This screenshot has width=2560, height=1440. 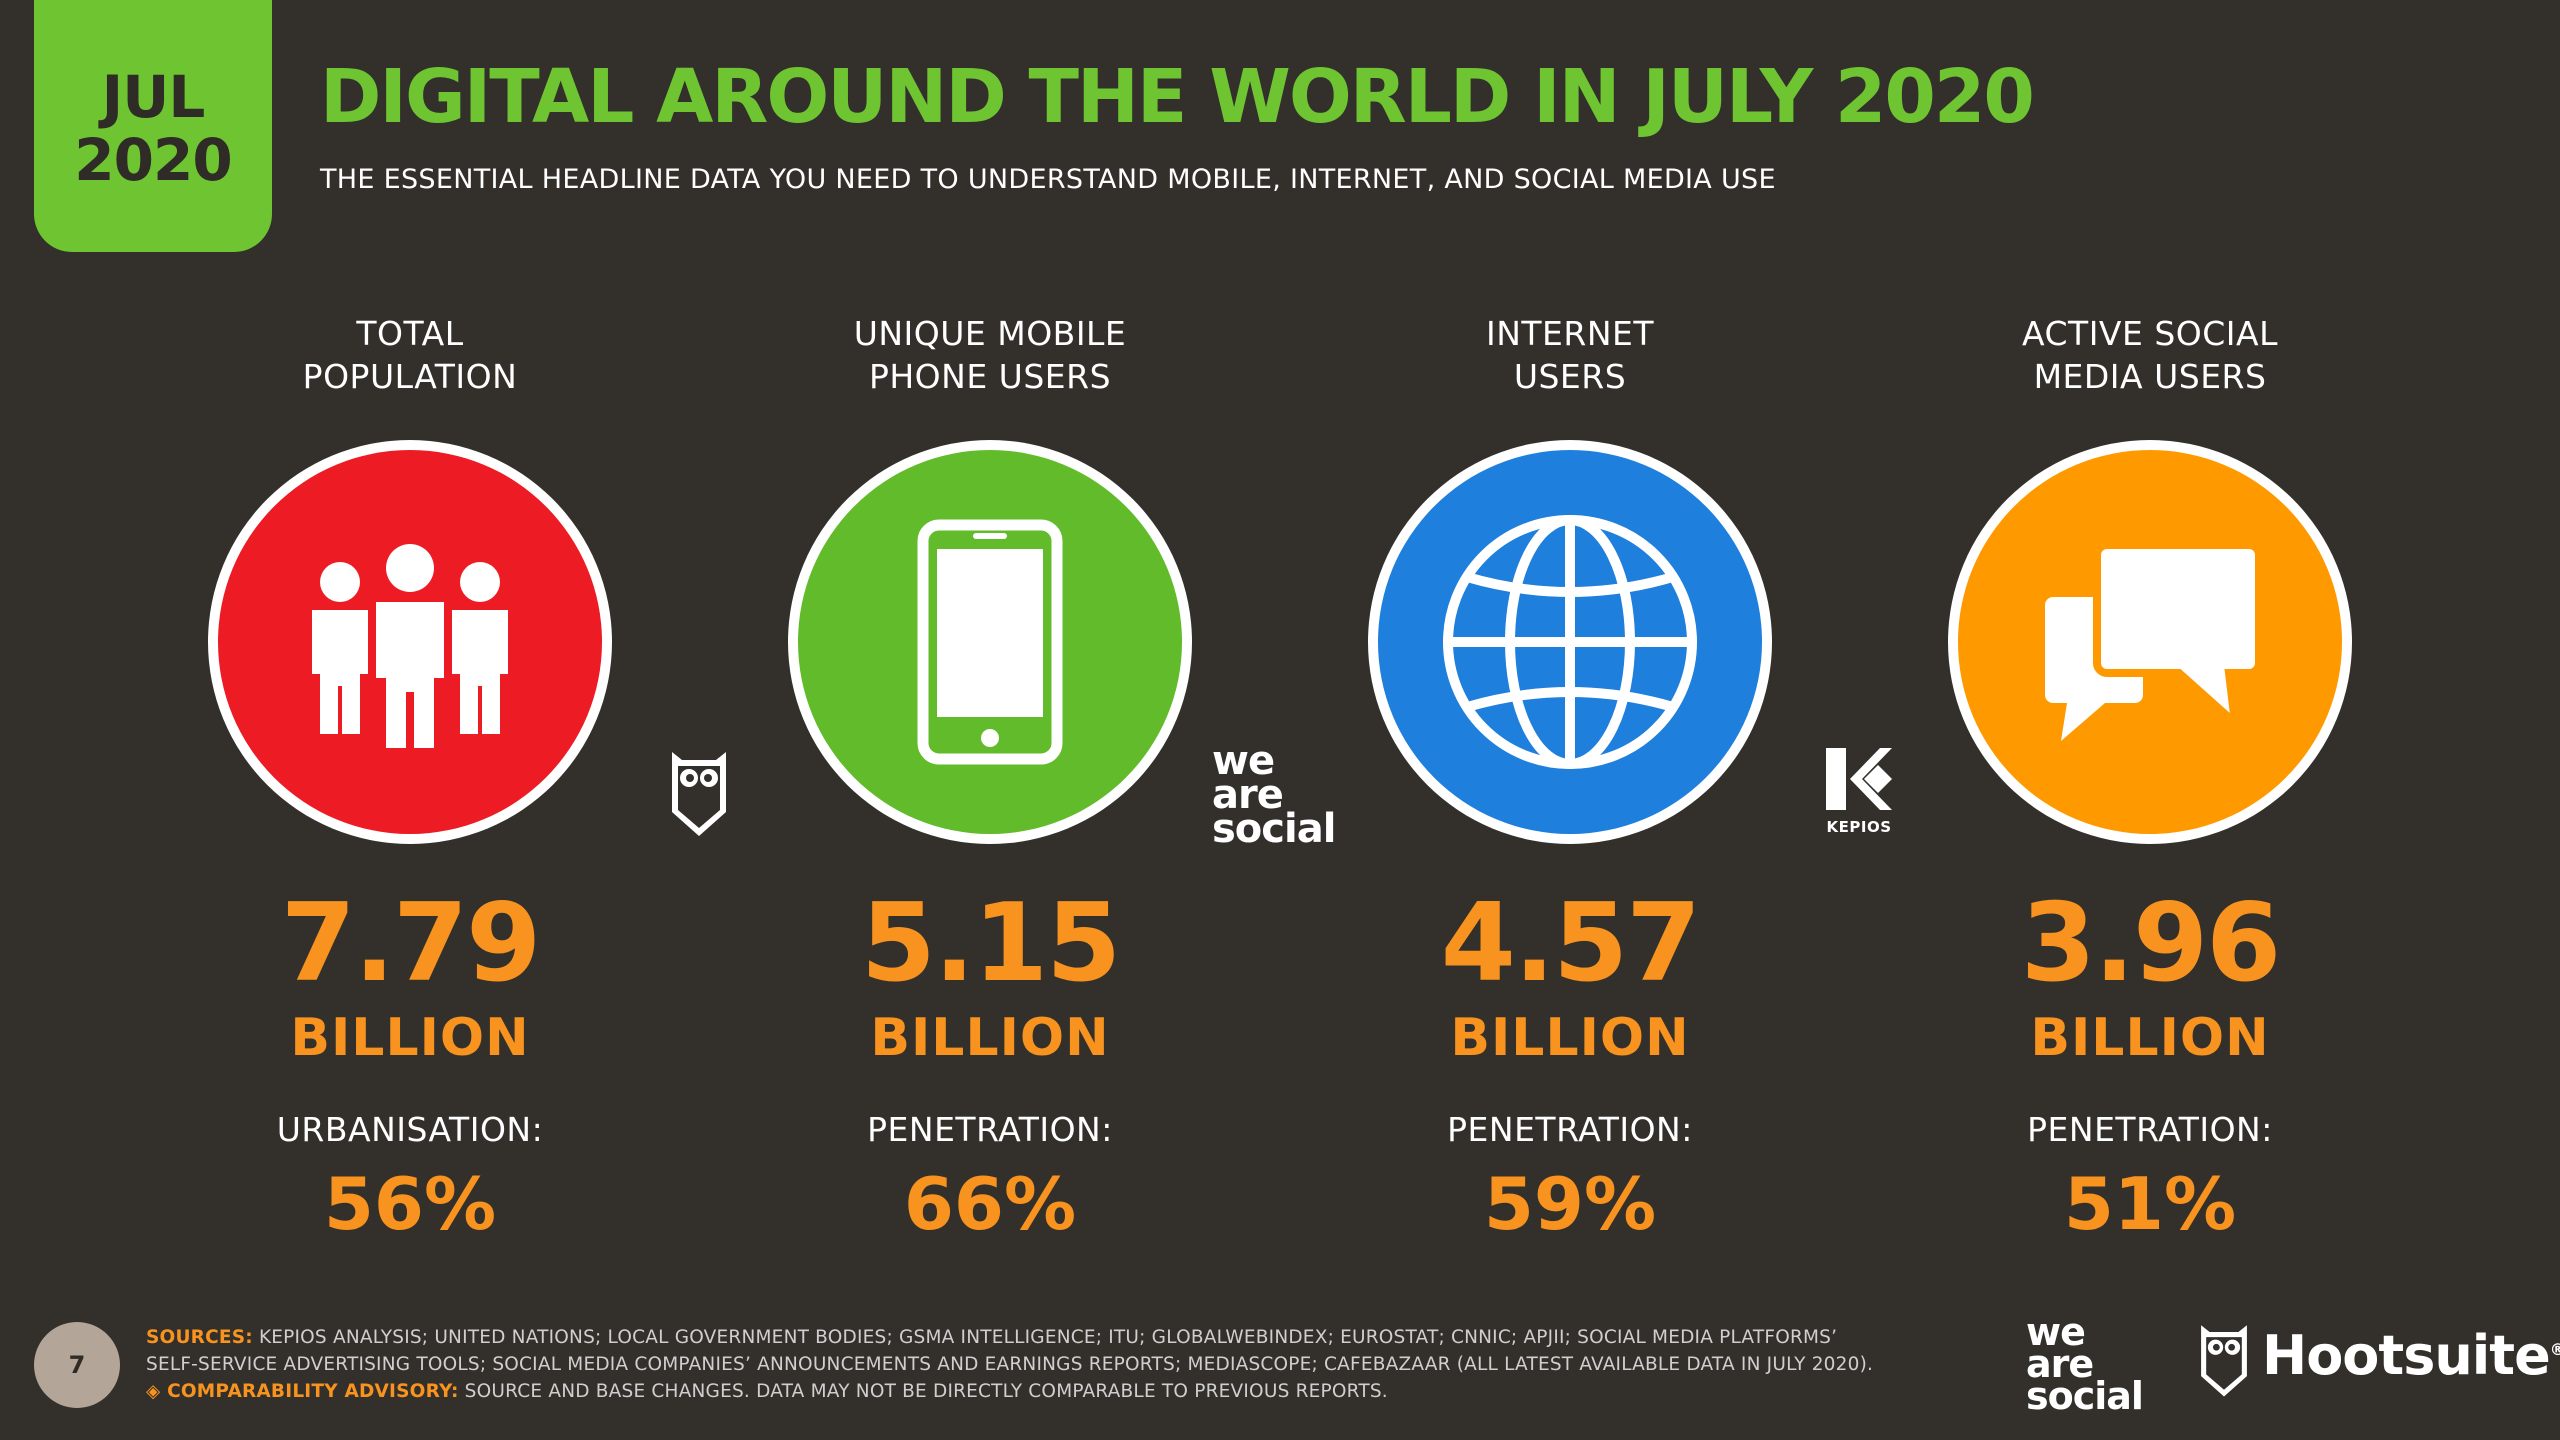 I want to click on stat-label: ACTIVE SOCIAL MEDIA USERS, so click(x=2150, y=355).